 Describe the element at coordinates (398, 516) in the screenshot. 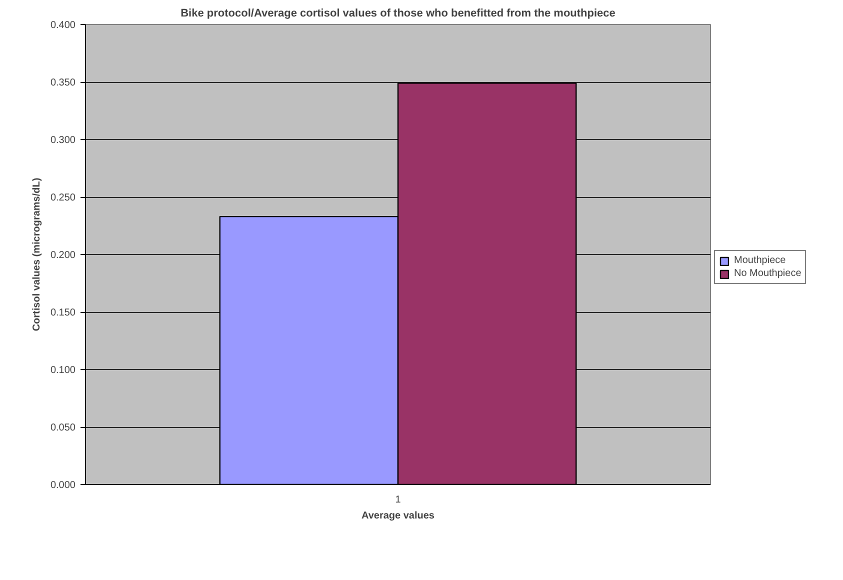

I see `x-axis-title: Average values` at that location.